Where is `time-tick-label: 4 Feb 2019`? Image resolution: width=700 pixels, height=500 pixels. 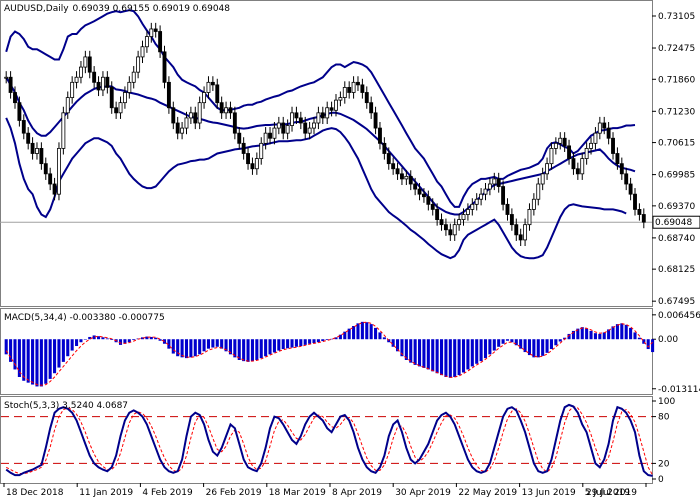
time-tick-label: 4 Feb 2019 is located at coordinates (167, 493).